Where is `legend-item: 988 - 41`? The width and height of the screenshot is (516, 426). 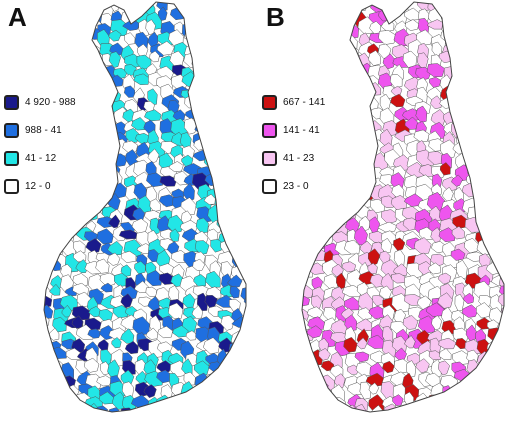
legend-item: 988 - 41 is located at coordinates (40, 130).